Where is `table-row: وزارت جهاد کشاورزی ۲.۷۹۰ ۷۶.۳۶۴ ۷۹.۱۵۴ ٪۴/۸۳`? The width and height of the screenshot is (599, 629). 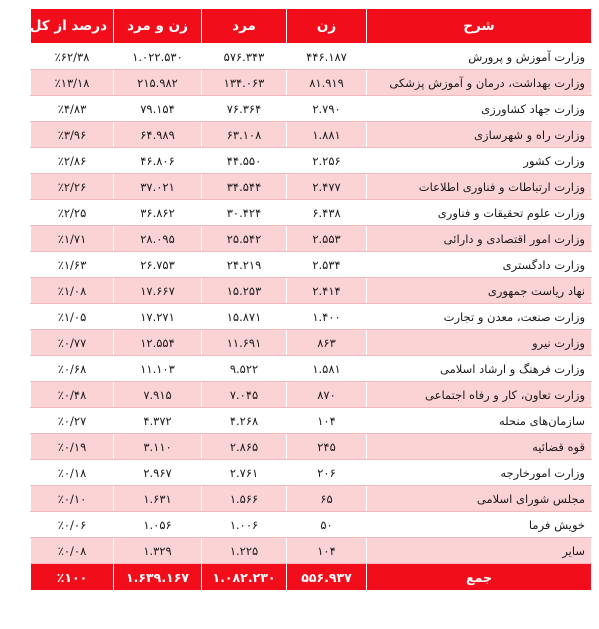 table-row: وزارت جهاد کشاورزی ۲.۷۹۰ ۷۶.۳۶۴ ۷۹.۱۵۴ ٪۴/۸۳ is located at coordinates (311, 108).